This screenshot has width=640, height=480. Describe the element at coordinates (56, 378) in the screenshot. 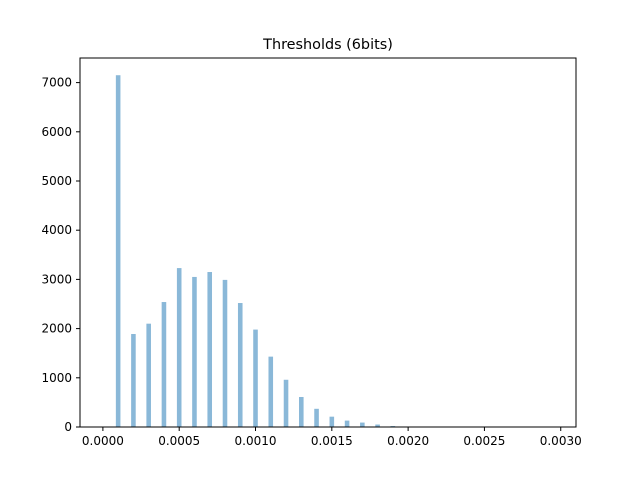

I see `y-tick-label: 1000` at that location.